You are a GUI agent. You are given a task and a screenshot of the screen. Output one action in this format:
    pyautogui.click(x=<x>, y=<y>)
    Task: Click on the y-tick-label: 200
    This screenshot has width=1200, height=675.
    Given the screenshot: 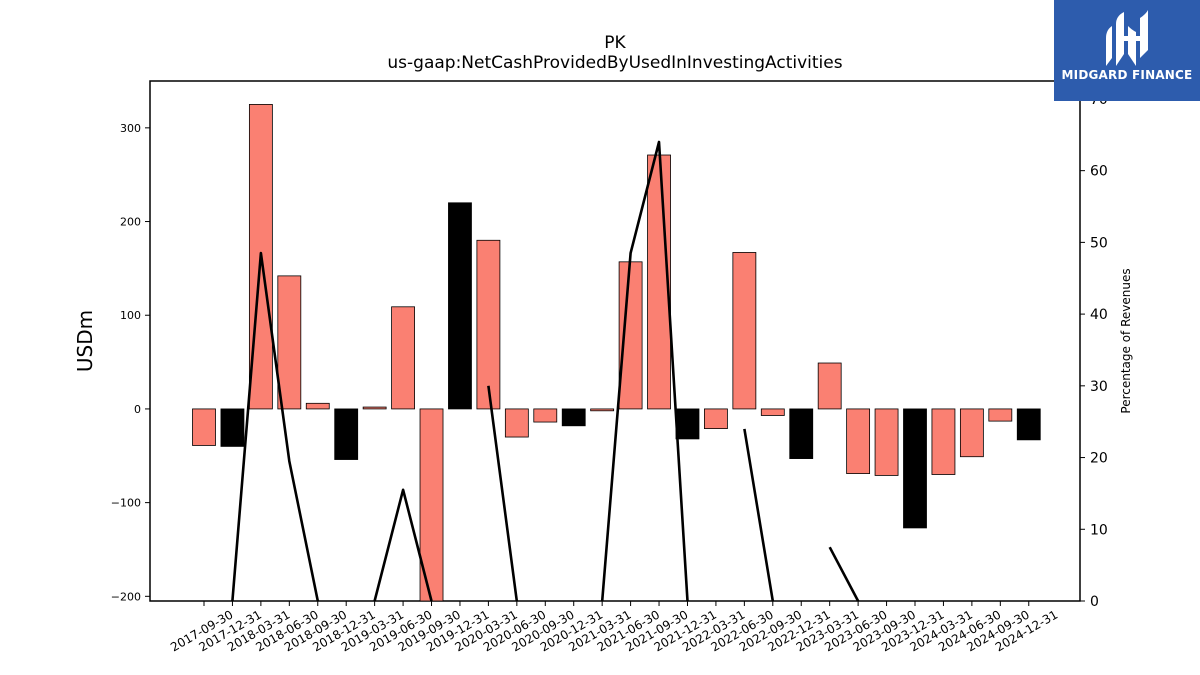 What is the action you would take?
    pyautogui.click(x=130, y=222)
    